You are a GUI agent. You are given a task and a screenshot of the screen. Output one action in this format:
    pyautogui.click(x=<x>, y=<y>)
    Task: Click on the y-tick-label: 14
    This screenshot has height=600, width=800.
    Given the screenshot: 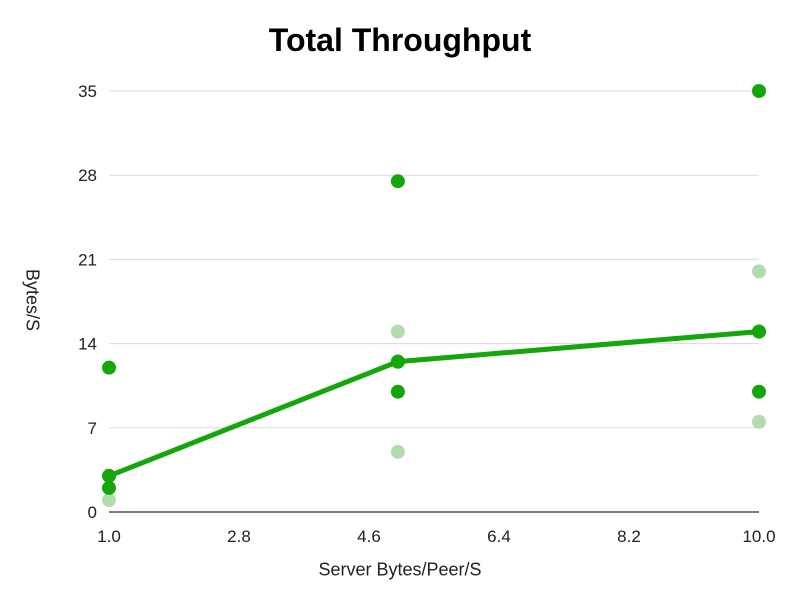 What is the action you would take?
    pyautogui.click(x=87, y=344)
    